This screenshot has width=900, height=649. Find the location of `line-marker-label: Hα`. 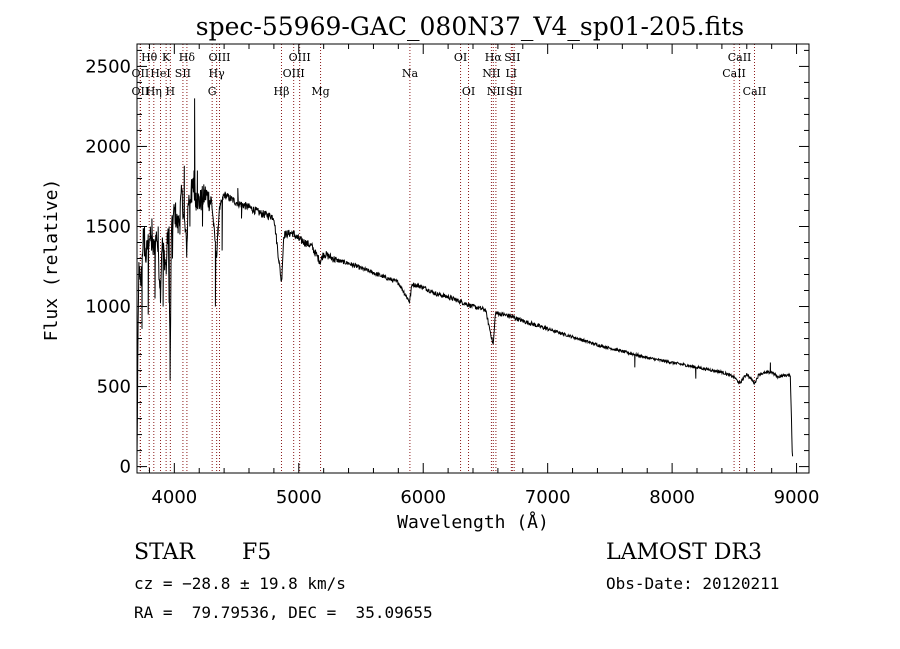

line-marker-label: Hα is located at coordinates (494, 57).